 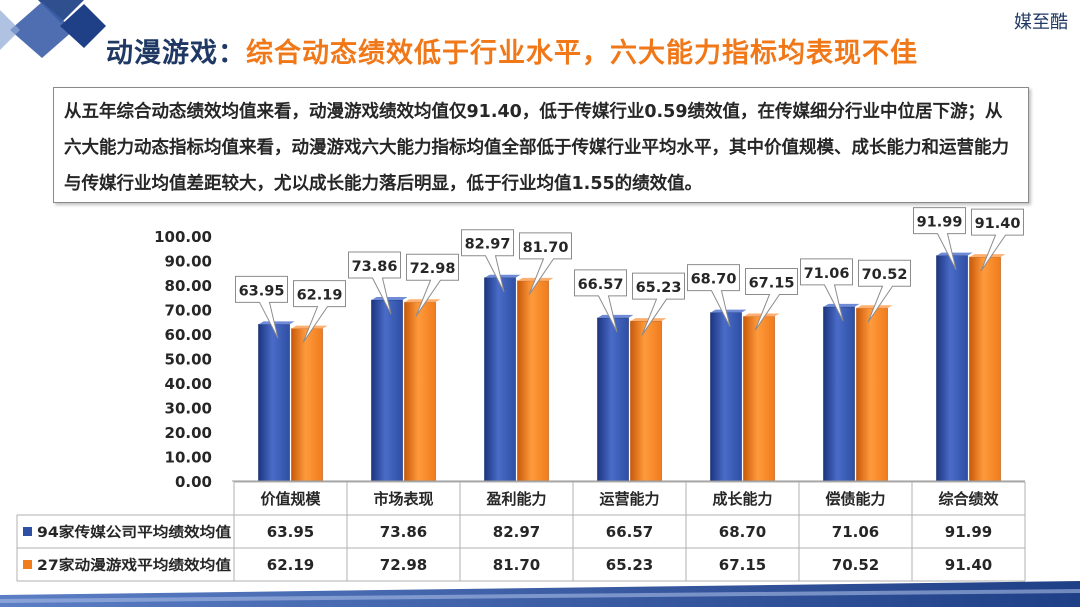 What do you see at coordinates (742, 532) in the screenshot?
I see `table-value: 68.70` at bounding box center [742, 532].